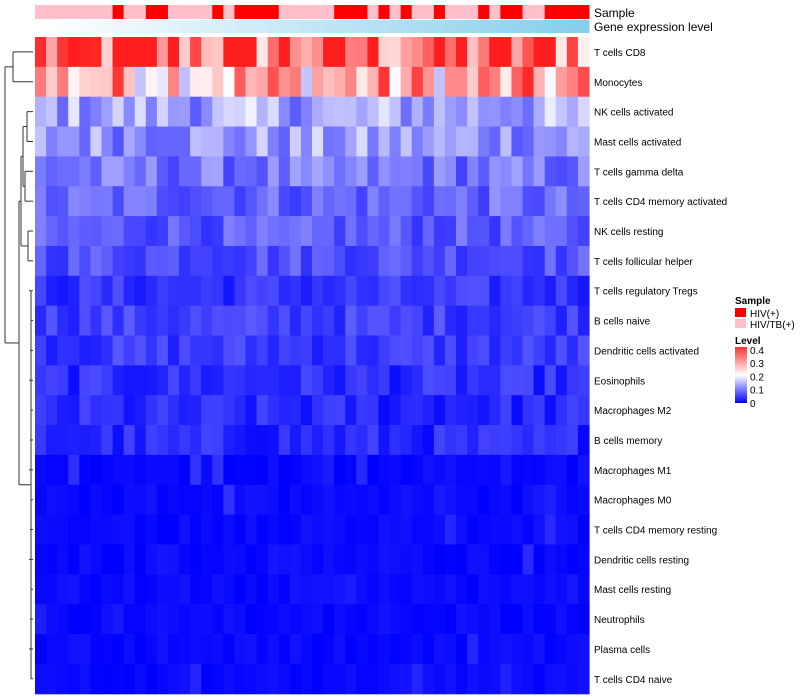 The image size is (800, 700). What do you see at coordinates (619, 381) in the screenshot?
I see `row-label: Eosinophils` at bounding box center [619, 381].